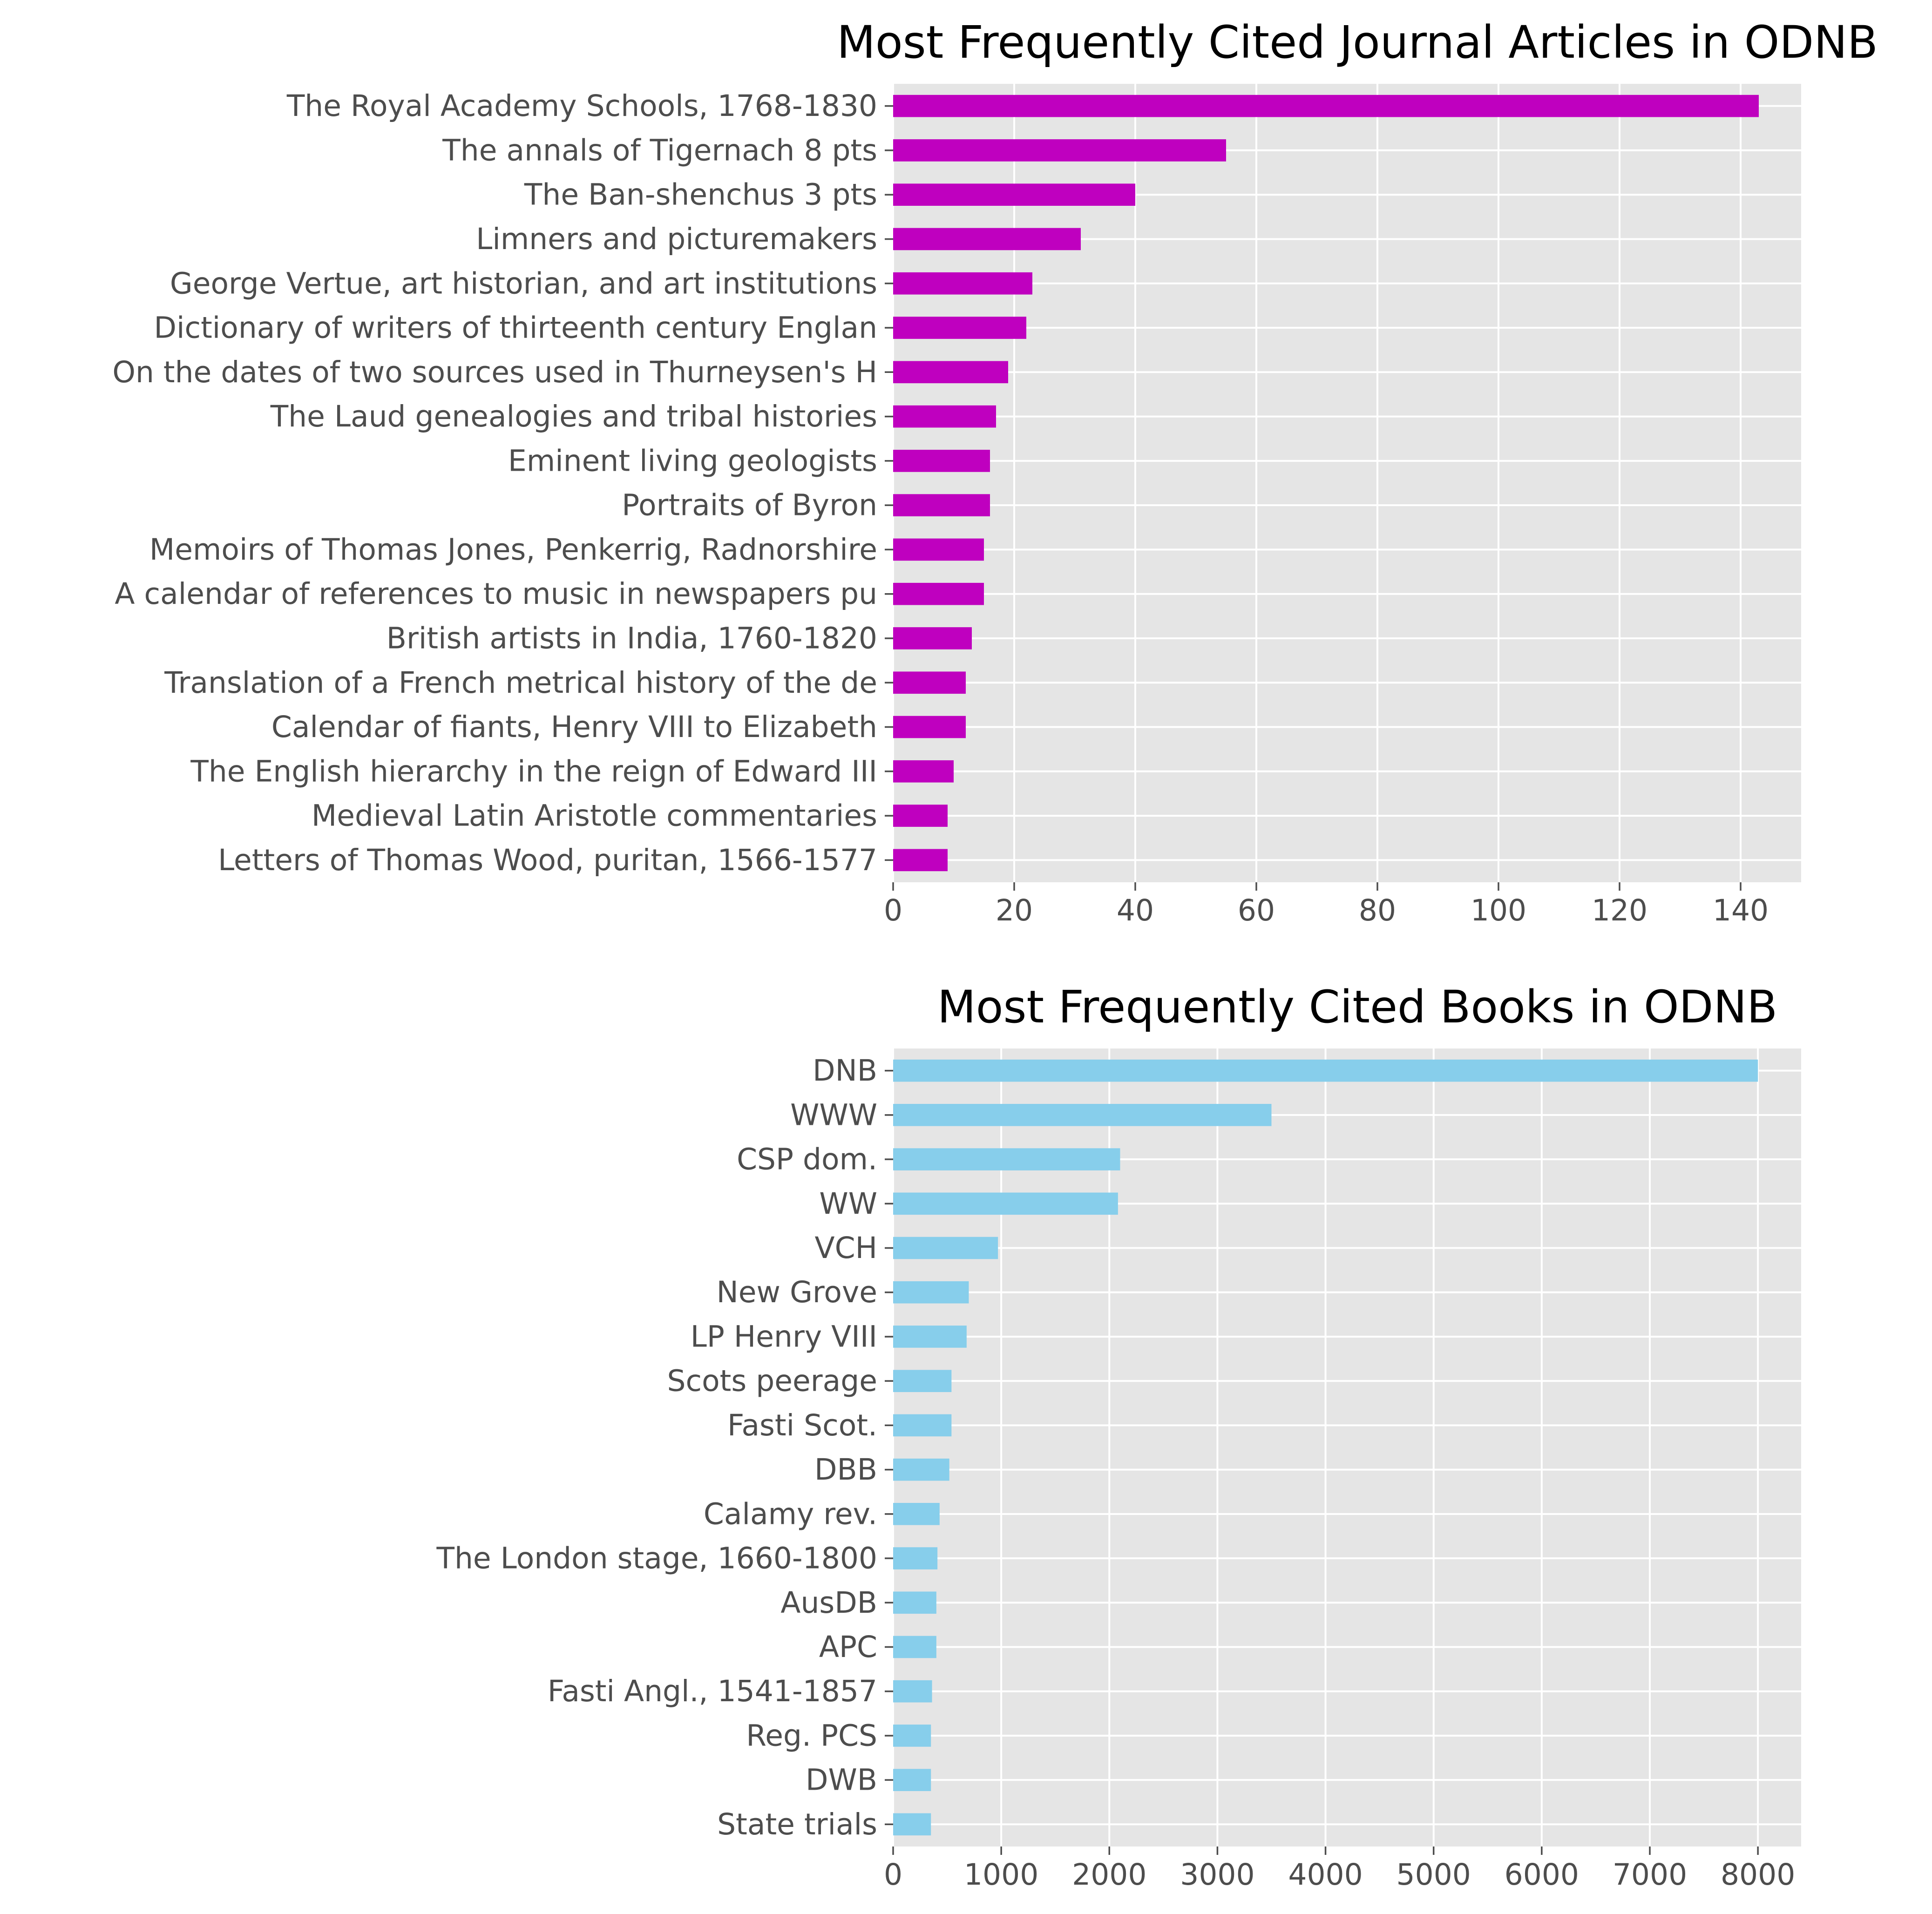  I want to click on category-label: WWW, so click(833, 1115).